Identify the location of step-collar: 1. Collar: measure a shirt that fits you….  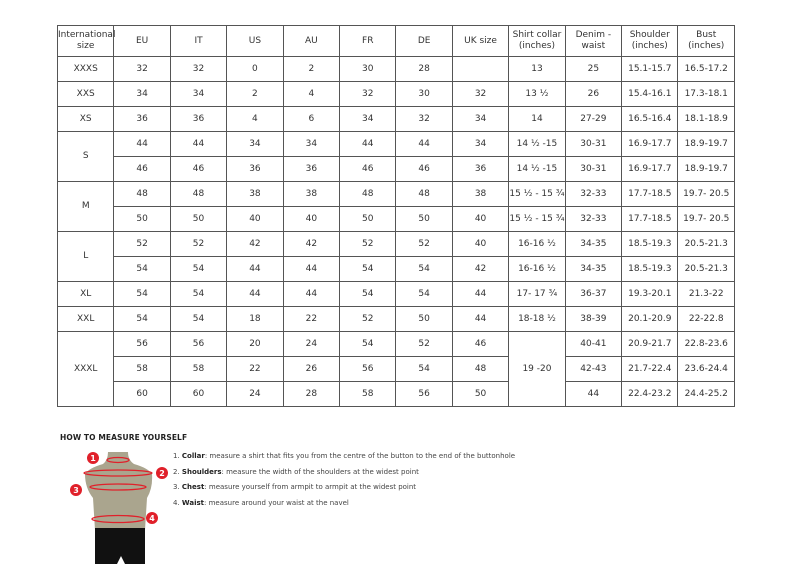
(344, 456).